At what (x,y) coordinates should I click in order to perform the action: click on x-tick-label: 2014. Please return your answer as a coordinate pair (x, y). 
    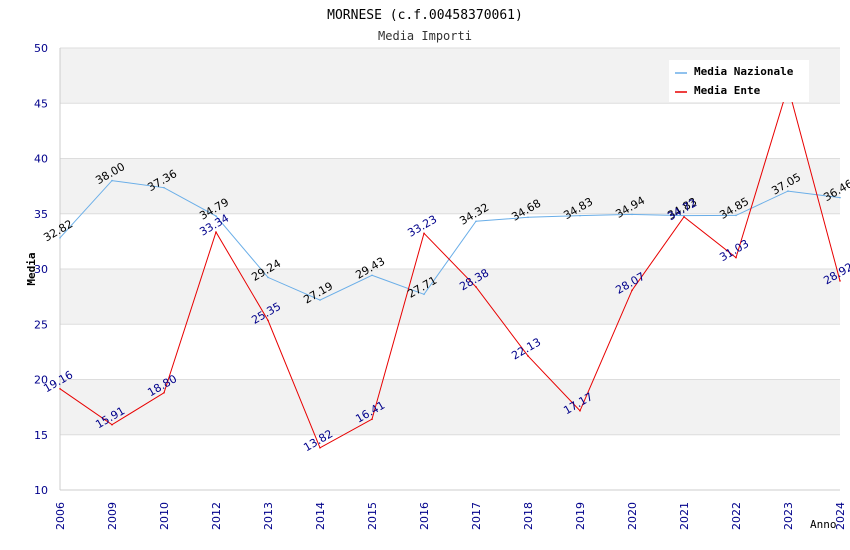
    Looking at the image, I should click on (320, 516).